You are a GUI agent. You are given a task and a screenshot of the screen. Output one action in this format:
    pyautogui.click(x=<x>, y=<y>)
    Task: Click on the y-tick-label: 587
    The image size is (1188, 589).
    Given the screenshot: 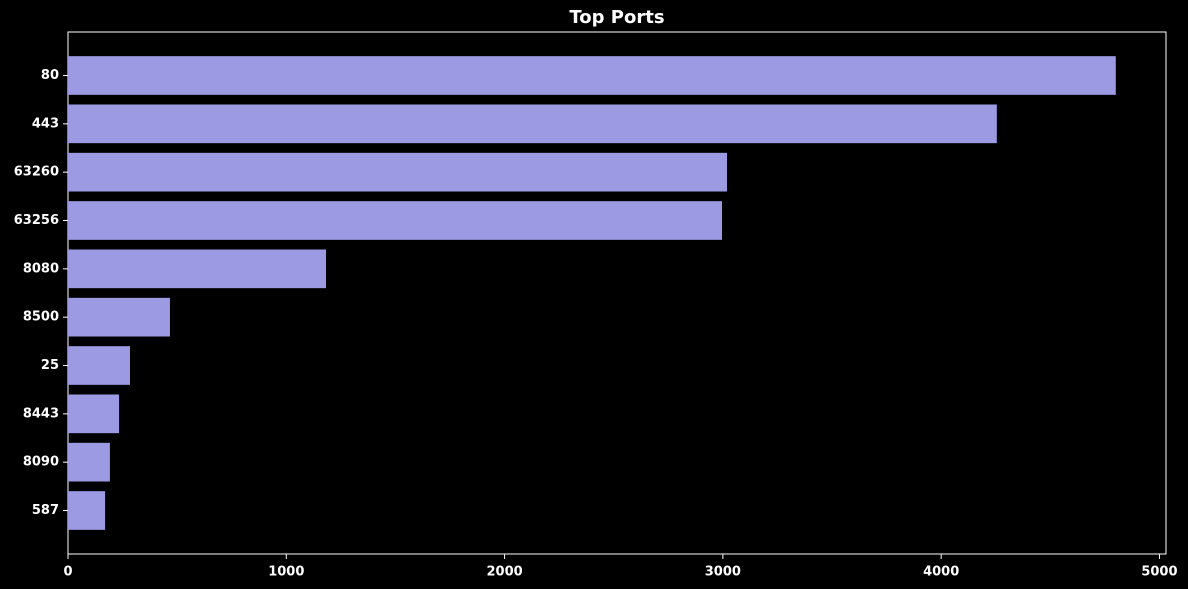 What is the action you would take?
    pyautogui.click(x=45, y=510)
    